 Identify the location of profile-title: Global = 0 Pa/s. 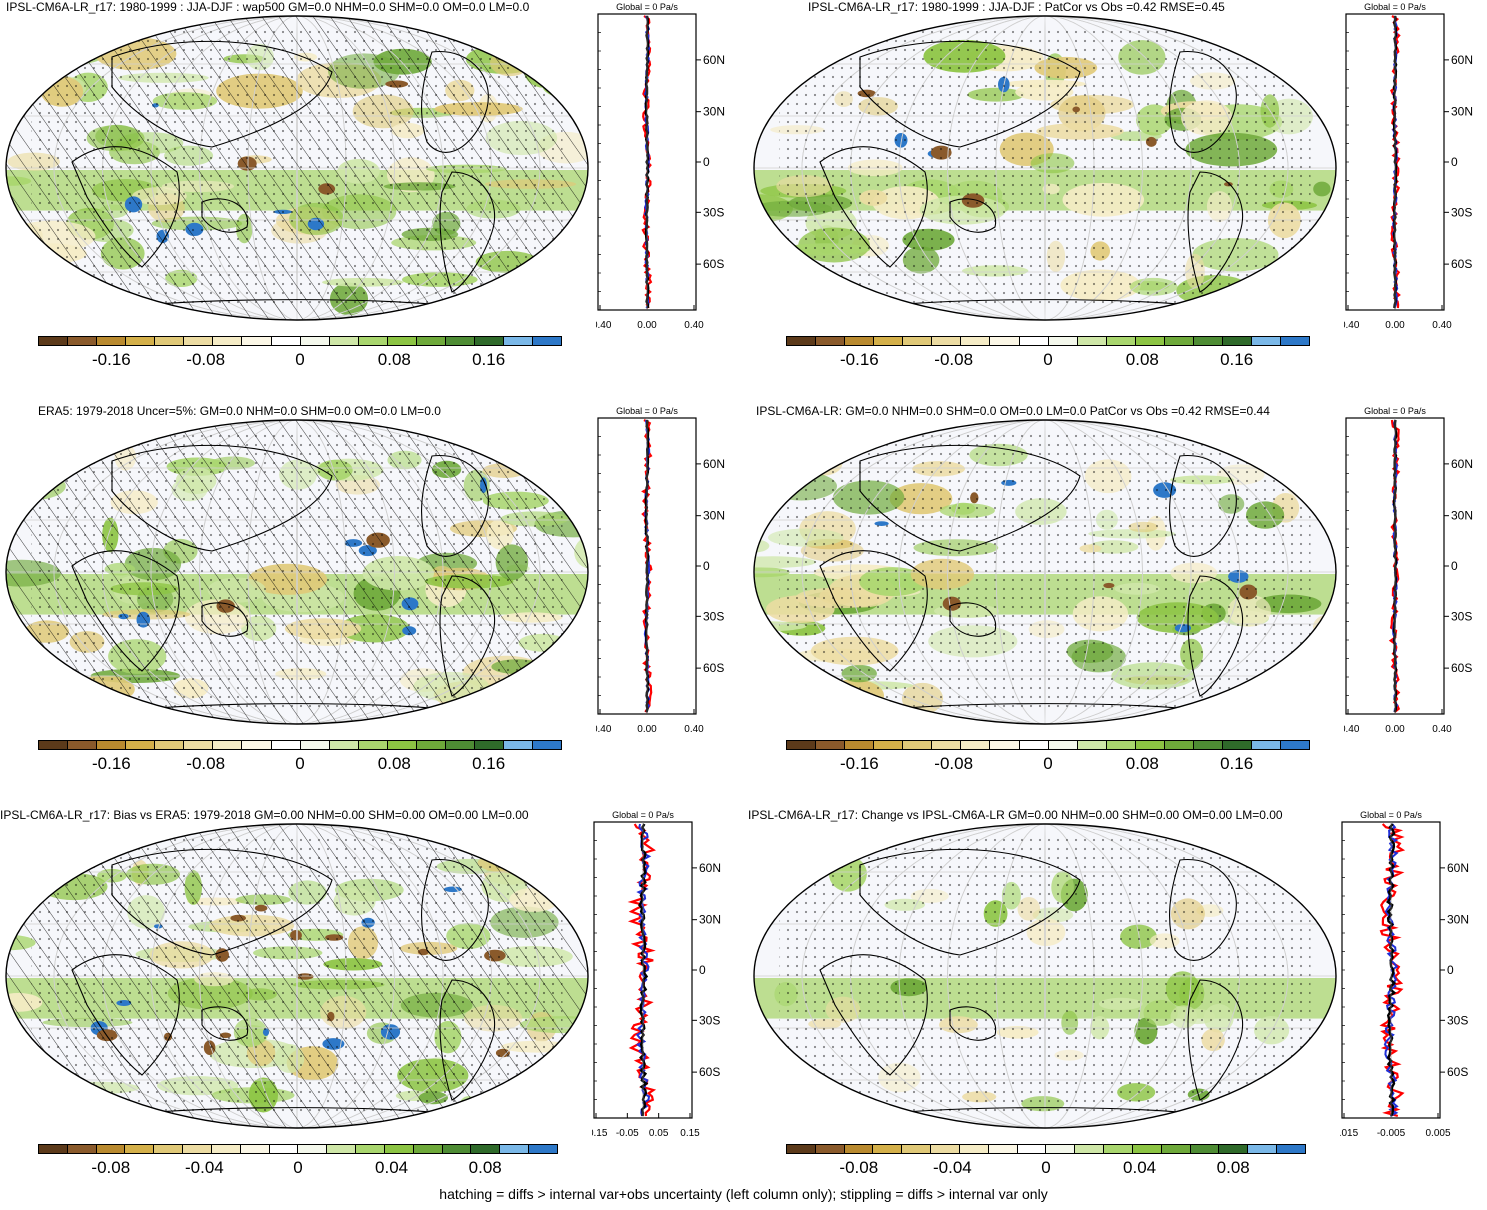
(1395, 411).